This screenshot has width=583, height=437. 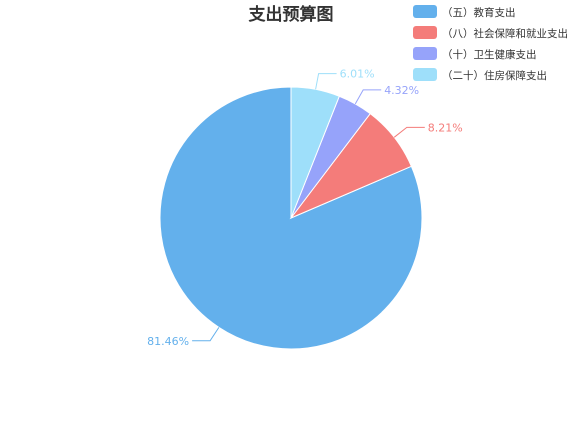 I want to click on slice-value-label-1: 8.21%, so click(x=445, y=127).